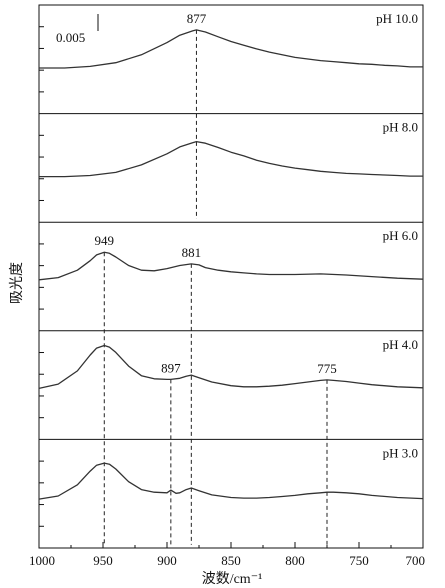 This screenshot has height=588, width=445. I want to click on x-axis: 1000 950 900 850 800 750 700, so click(227, 555).